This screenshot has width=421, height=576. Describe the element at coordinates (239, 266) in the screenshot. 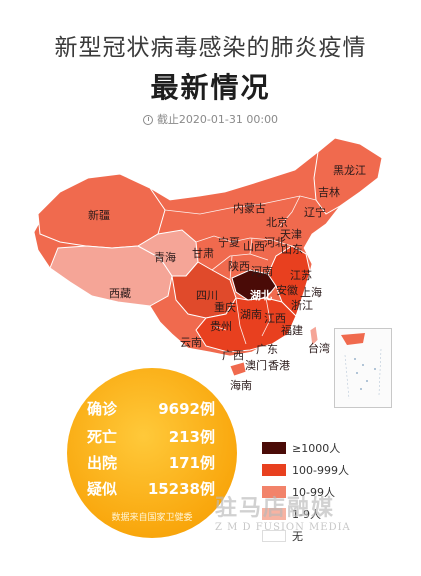

I see `province-label: 陕西` at that location.